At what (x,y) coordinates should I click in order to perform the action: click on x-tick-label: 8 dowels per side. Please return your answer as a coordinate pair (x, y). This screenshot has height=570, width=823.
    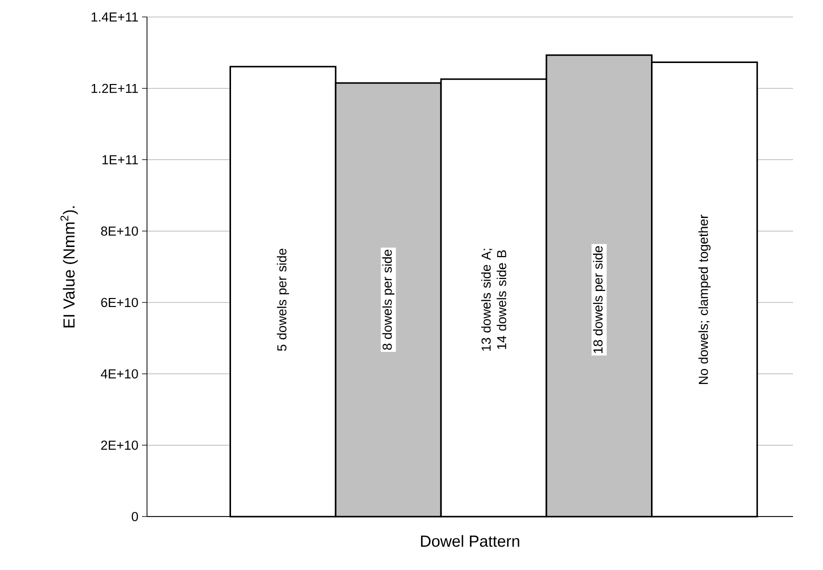
    Looking at the image, I should click on (388, 300).